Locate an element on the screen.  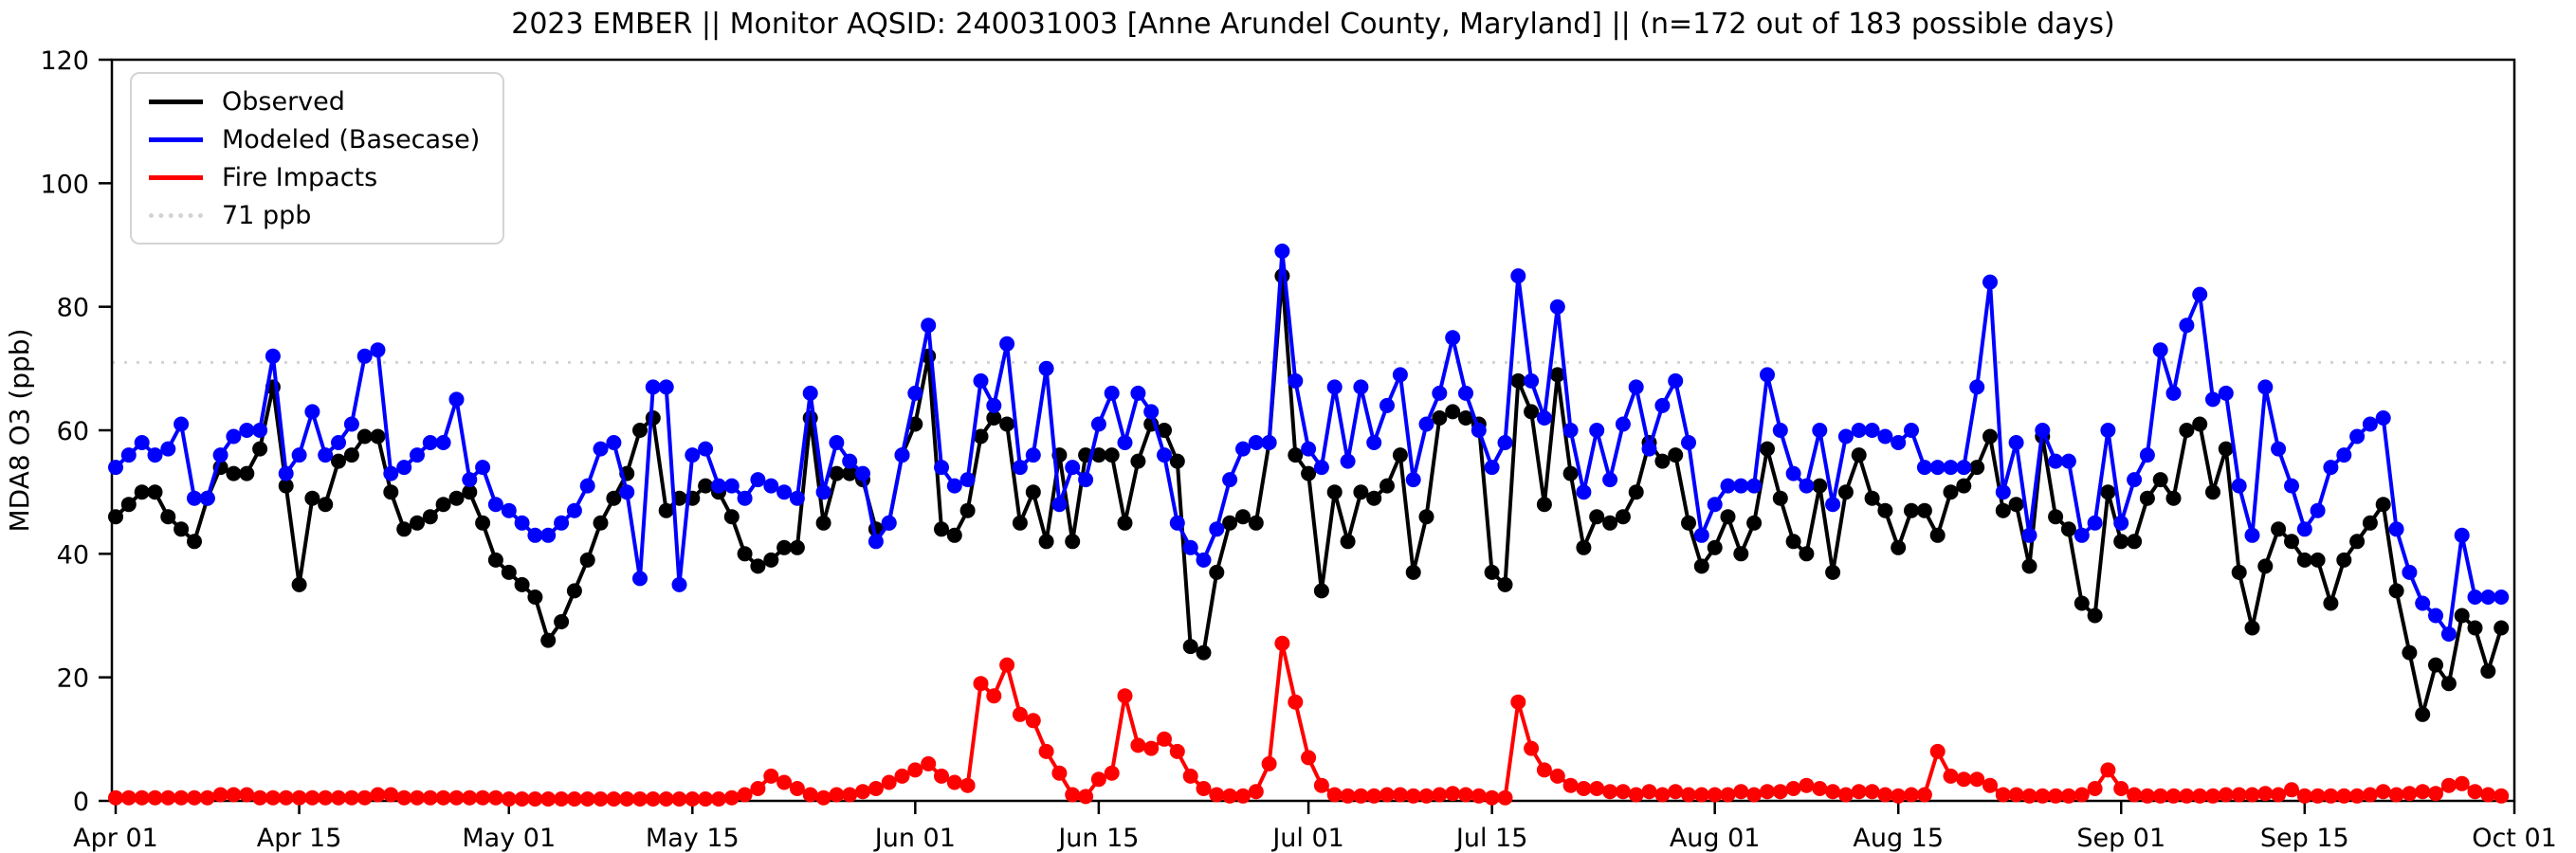
svg-text: Oct 01 is located at coordinates (2514, 838).